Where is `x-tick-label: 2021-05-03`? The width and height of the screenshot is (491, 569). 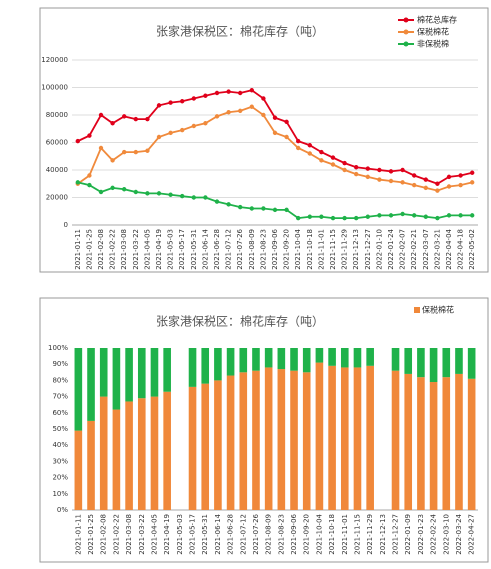
x-tick-label: 2021-05-03 is located at coordinates (180, 534).